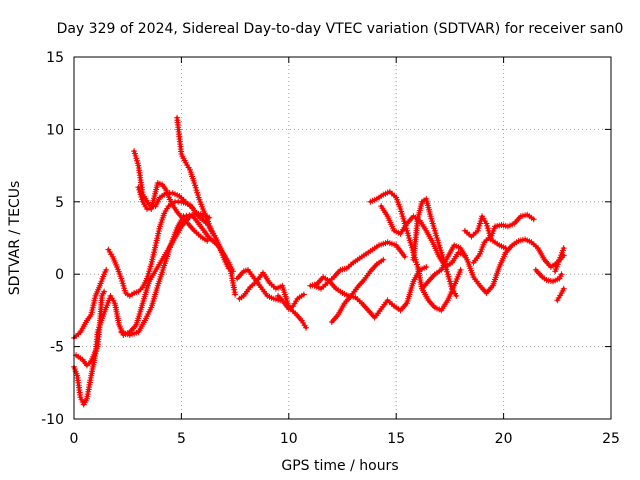 This screenshot has height=480, width=640. Describe the element at coordinates (504, 439) in the screenshot. I see `x-tick-label: 20` at that location.